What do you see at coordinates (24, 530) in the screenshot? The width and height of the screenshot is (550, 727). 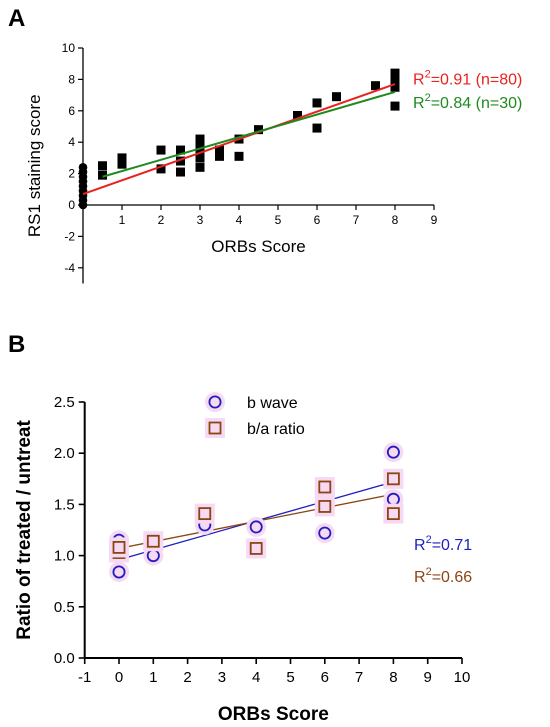 I see `y-axis-title-b: Ratio of treated / untreat` at bounding box center [24, 530].